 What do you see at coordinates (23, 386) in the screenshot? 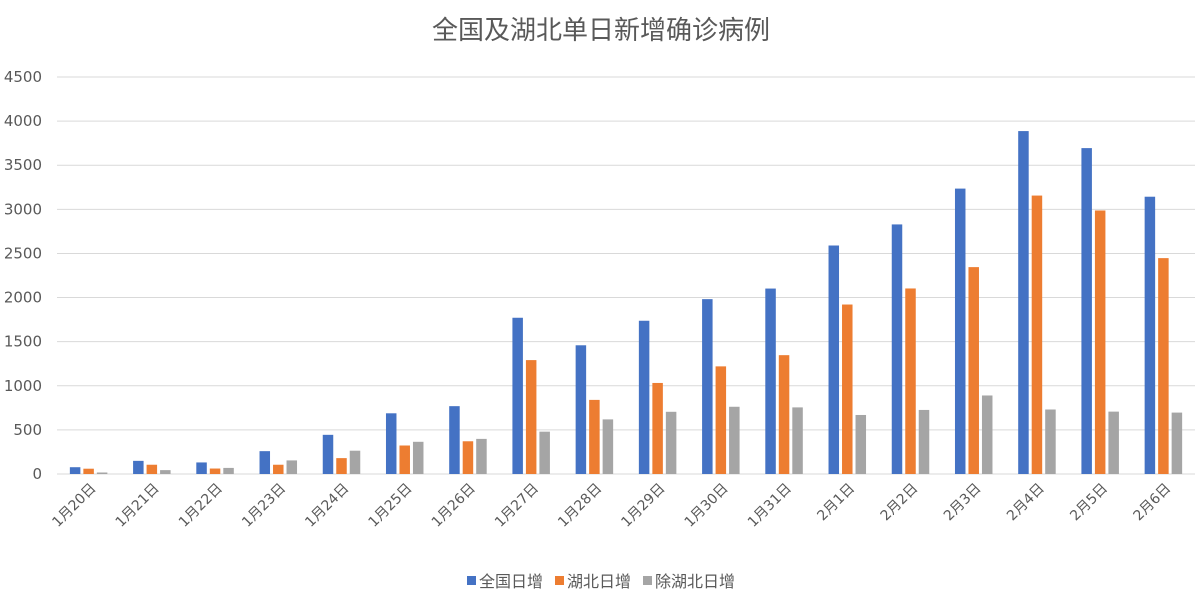
I see `y-tick-label: 1000` at bounding box center [23, 386].